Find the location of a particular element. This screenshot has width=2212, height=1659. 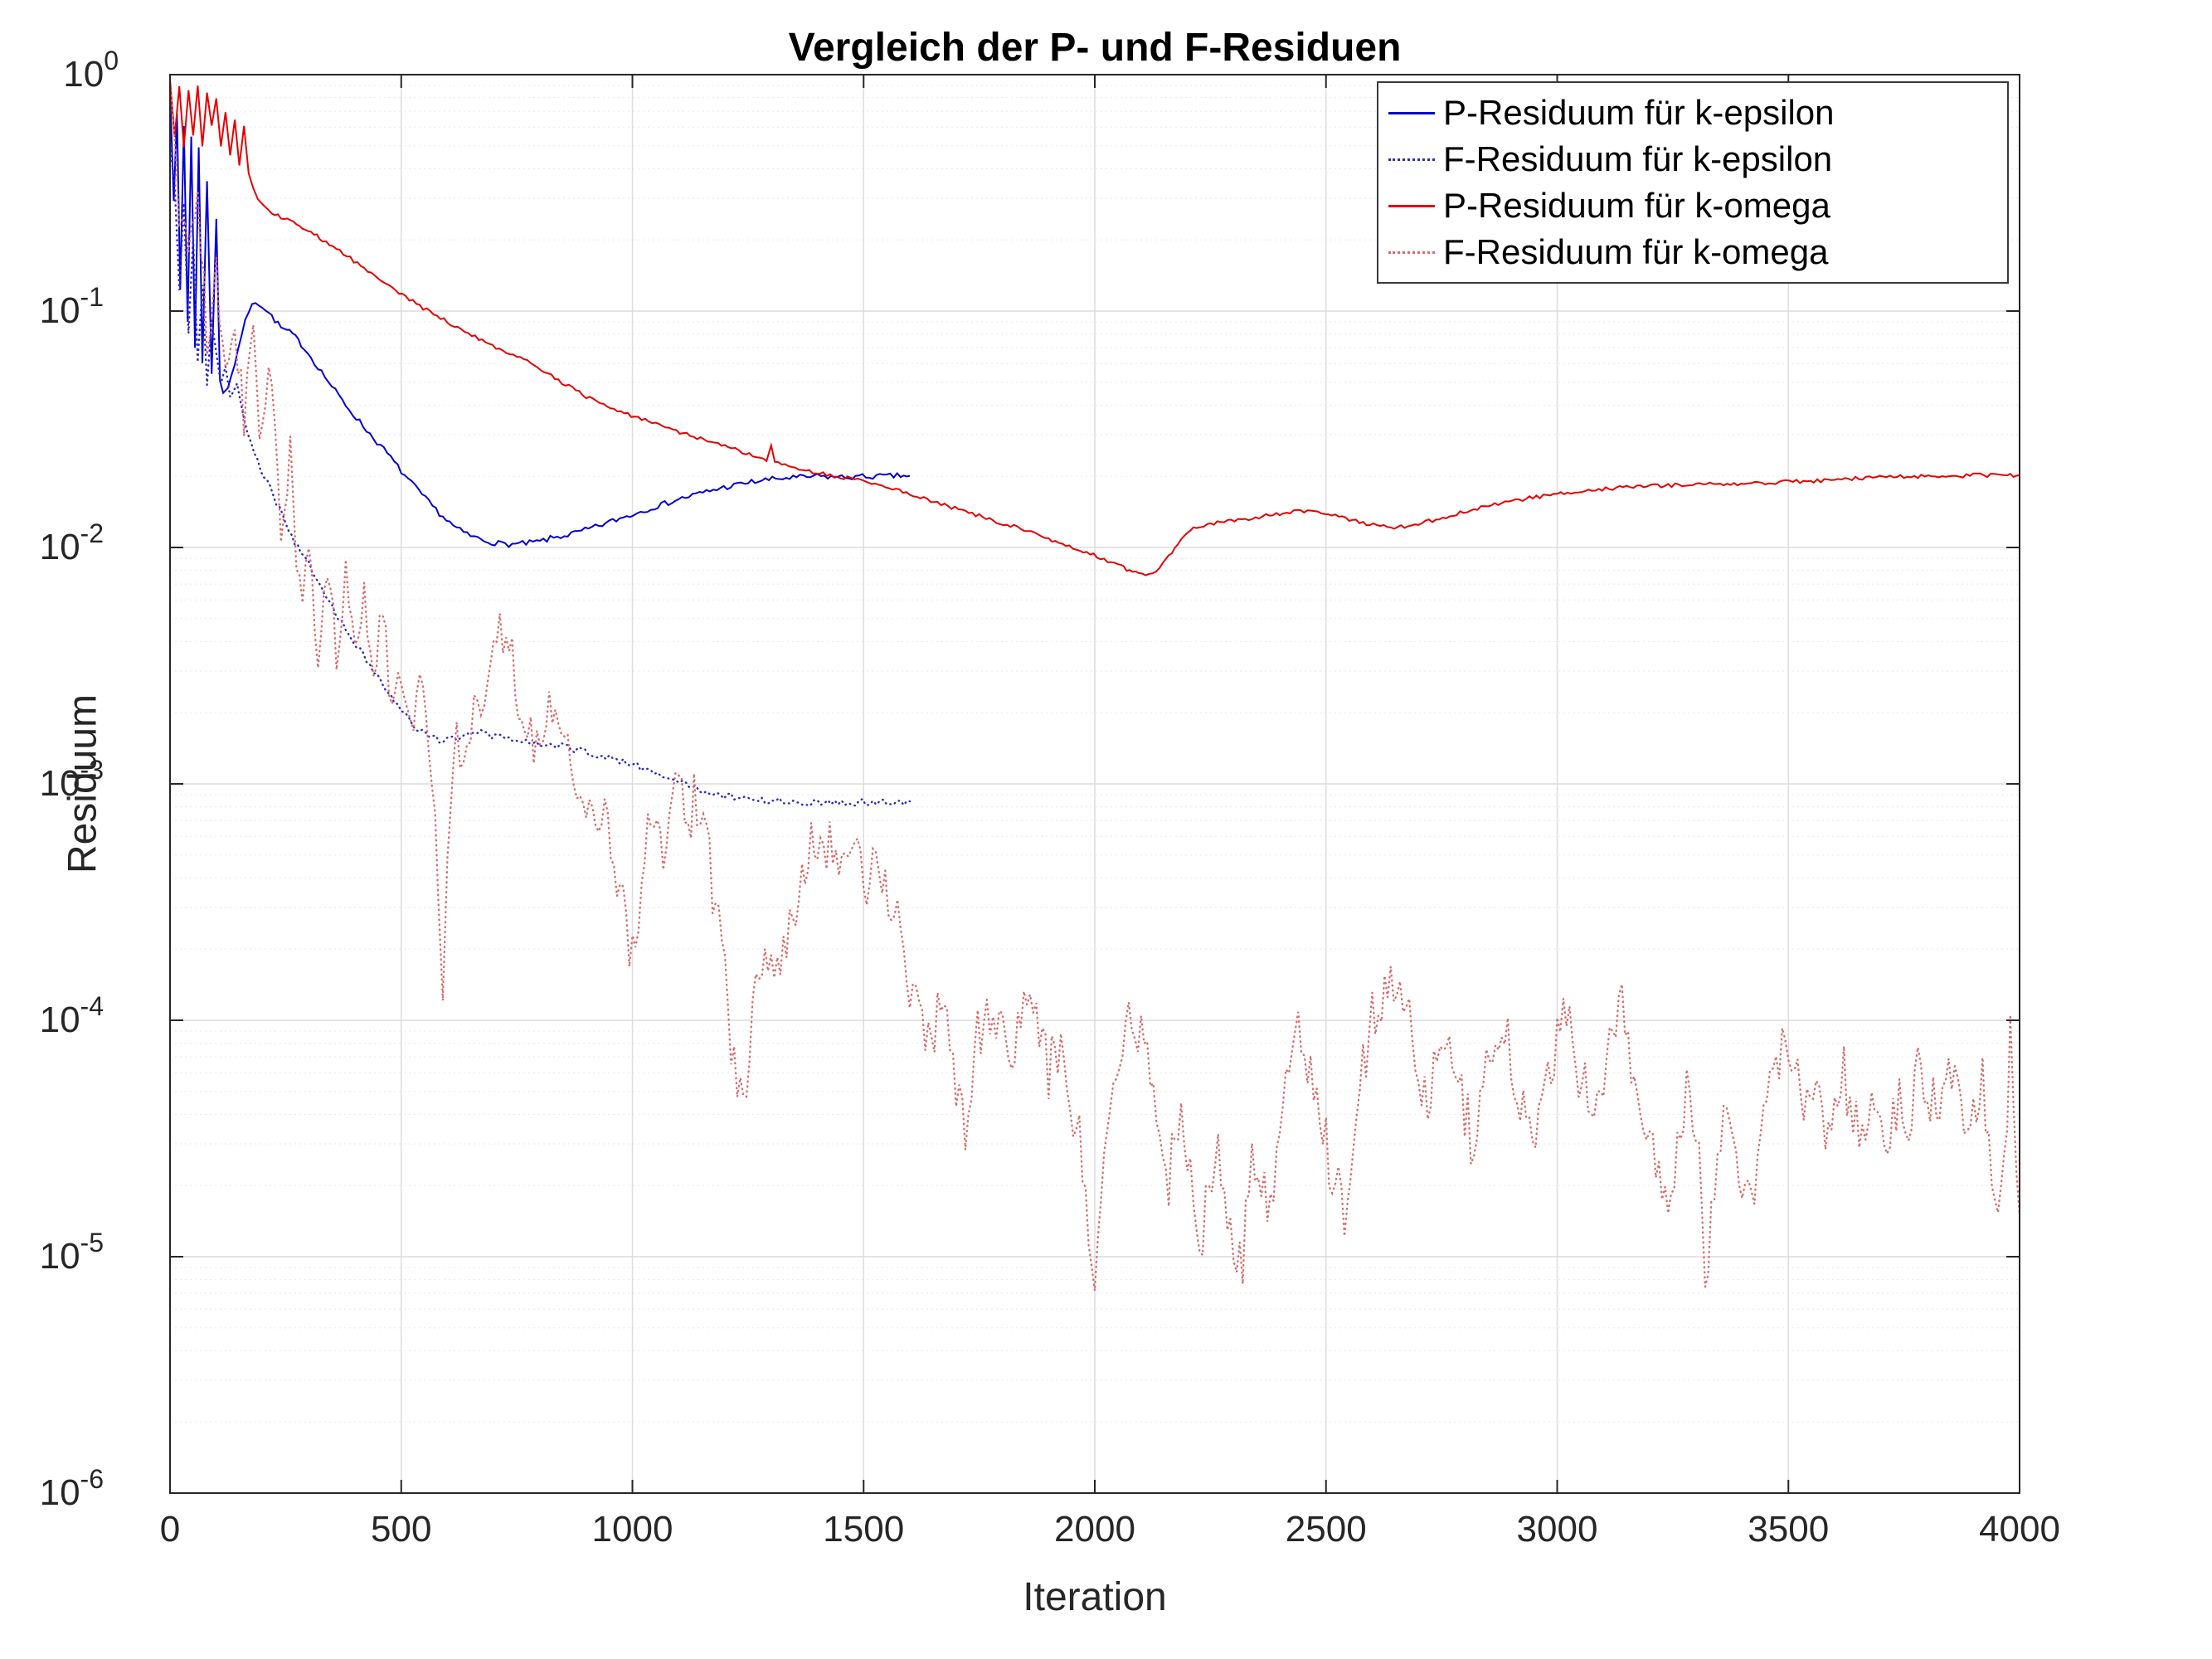

legend-item-label: F-Residuum für k-epsilon is located at coordinates (1638, 158).